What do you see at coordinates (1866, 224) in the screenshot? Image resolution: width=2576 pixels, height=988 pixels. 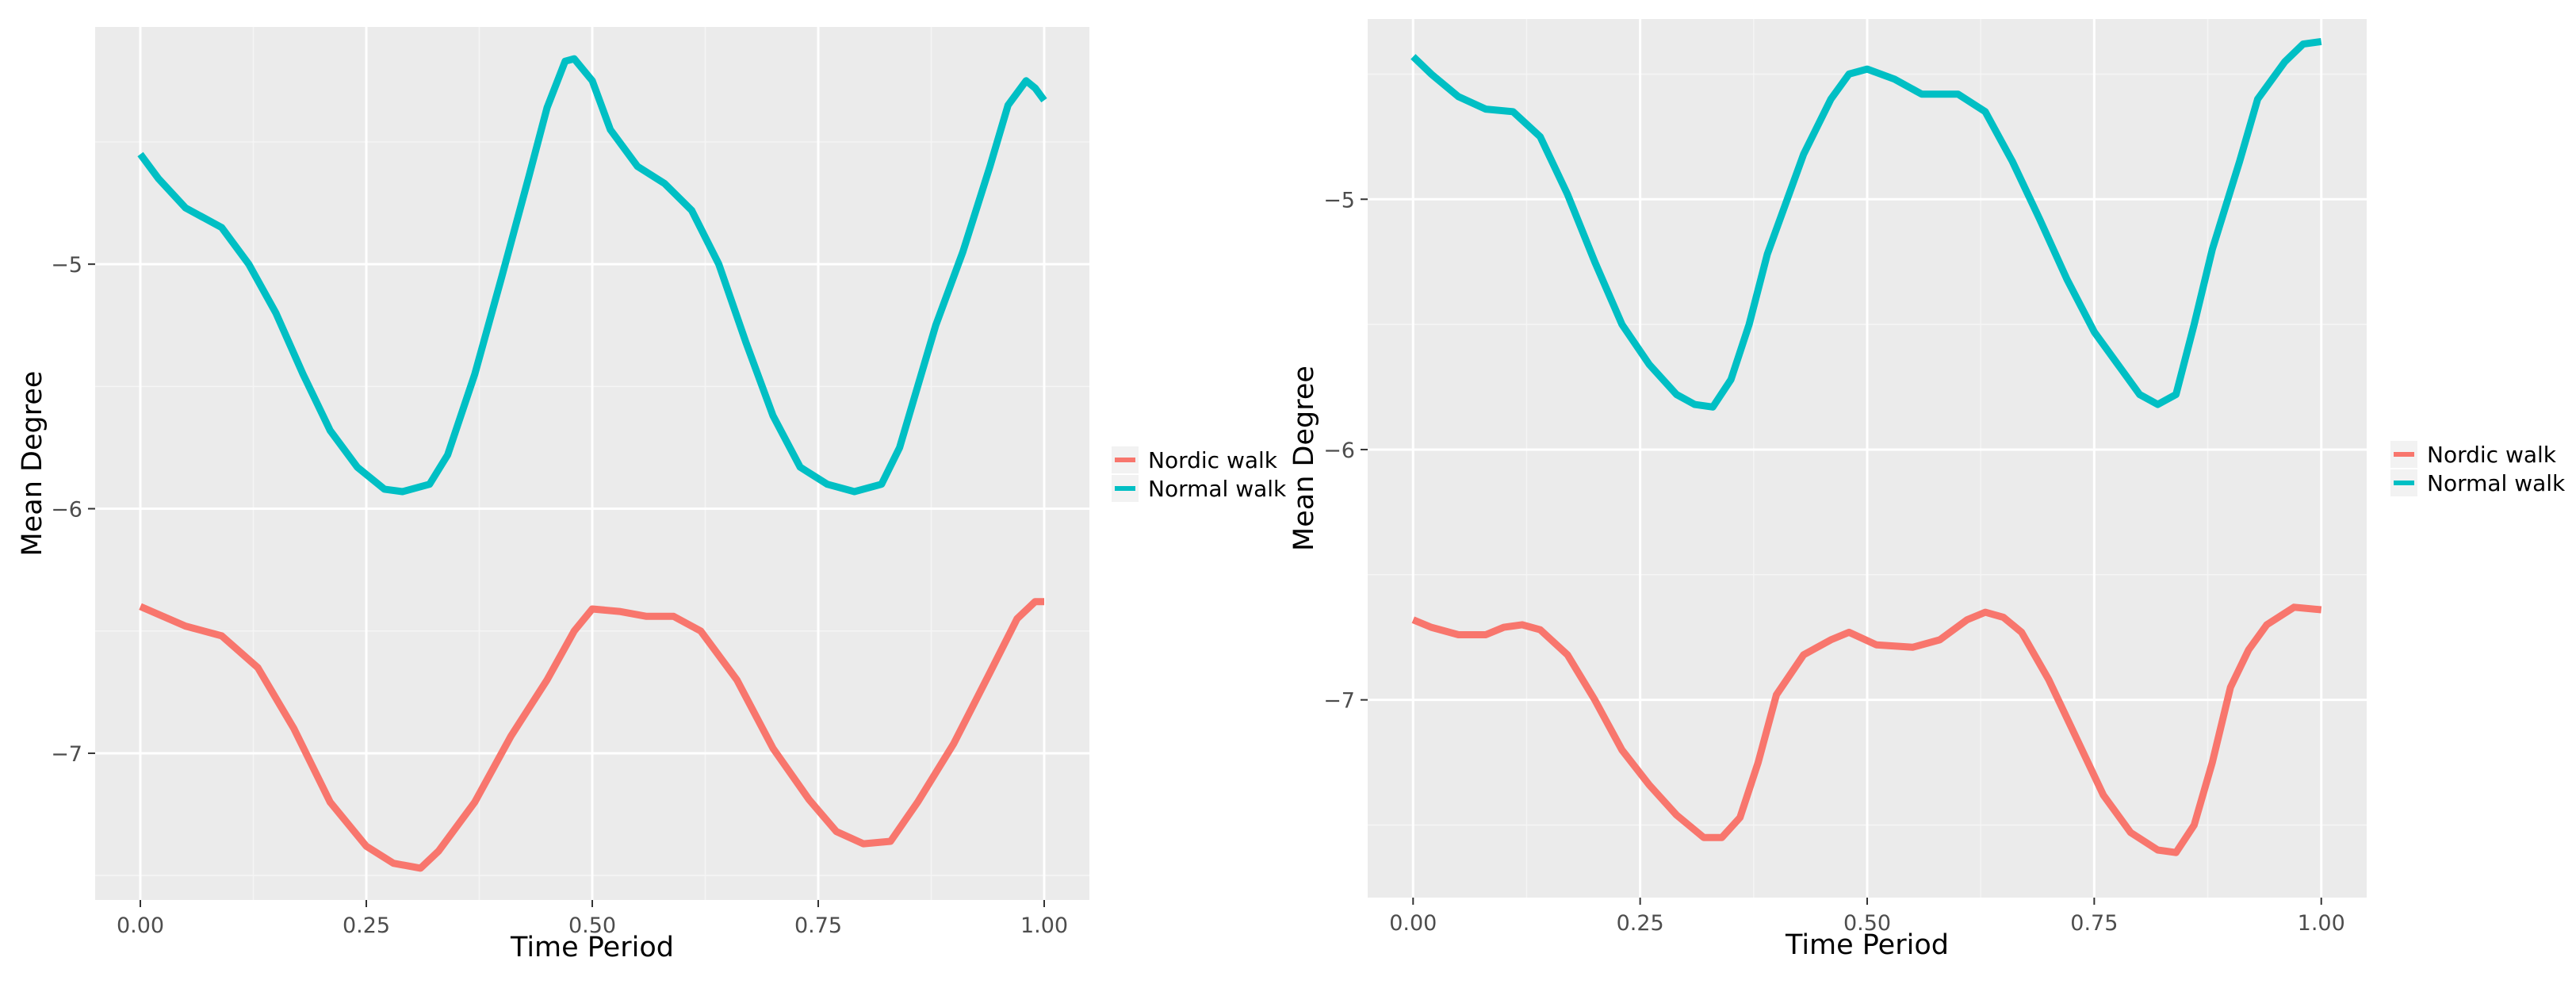 I see `series-line-normal-walk` at bounding box center [1866, 224].